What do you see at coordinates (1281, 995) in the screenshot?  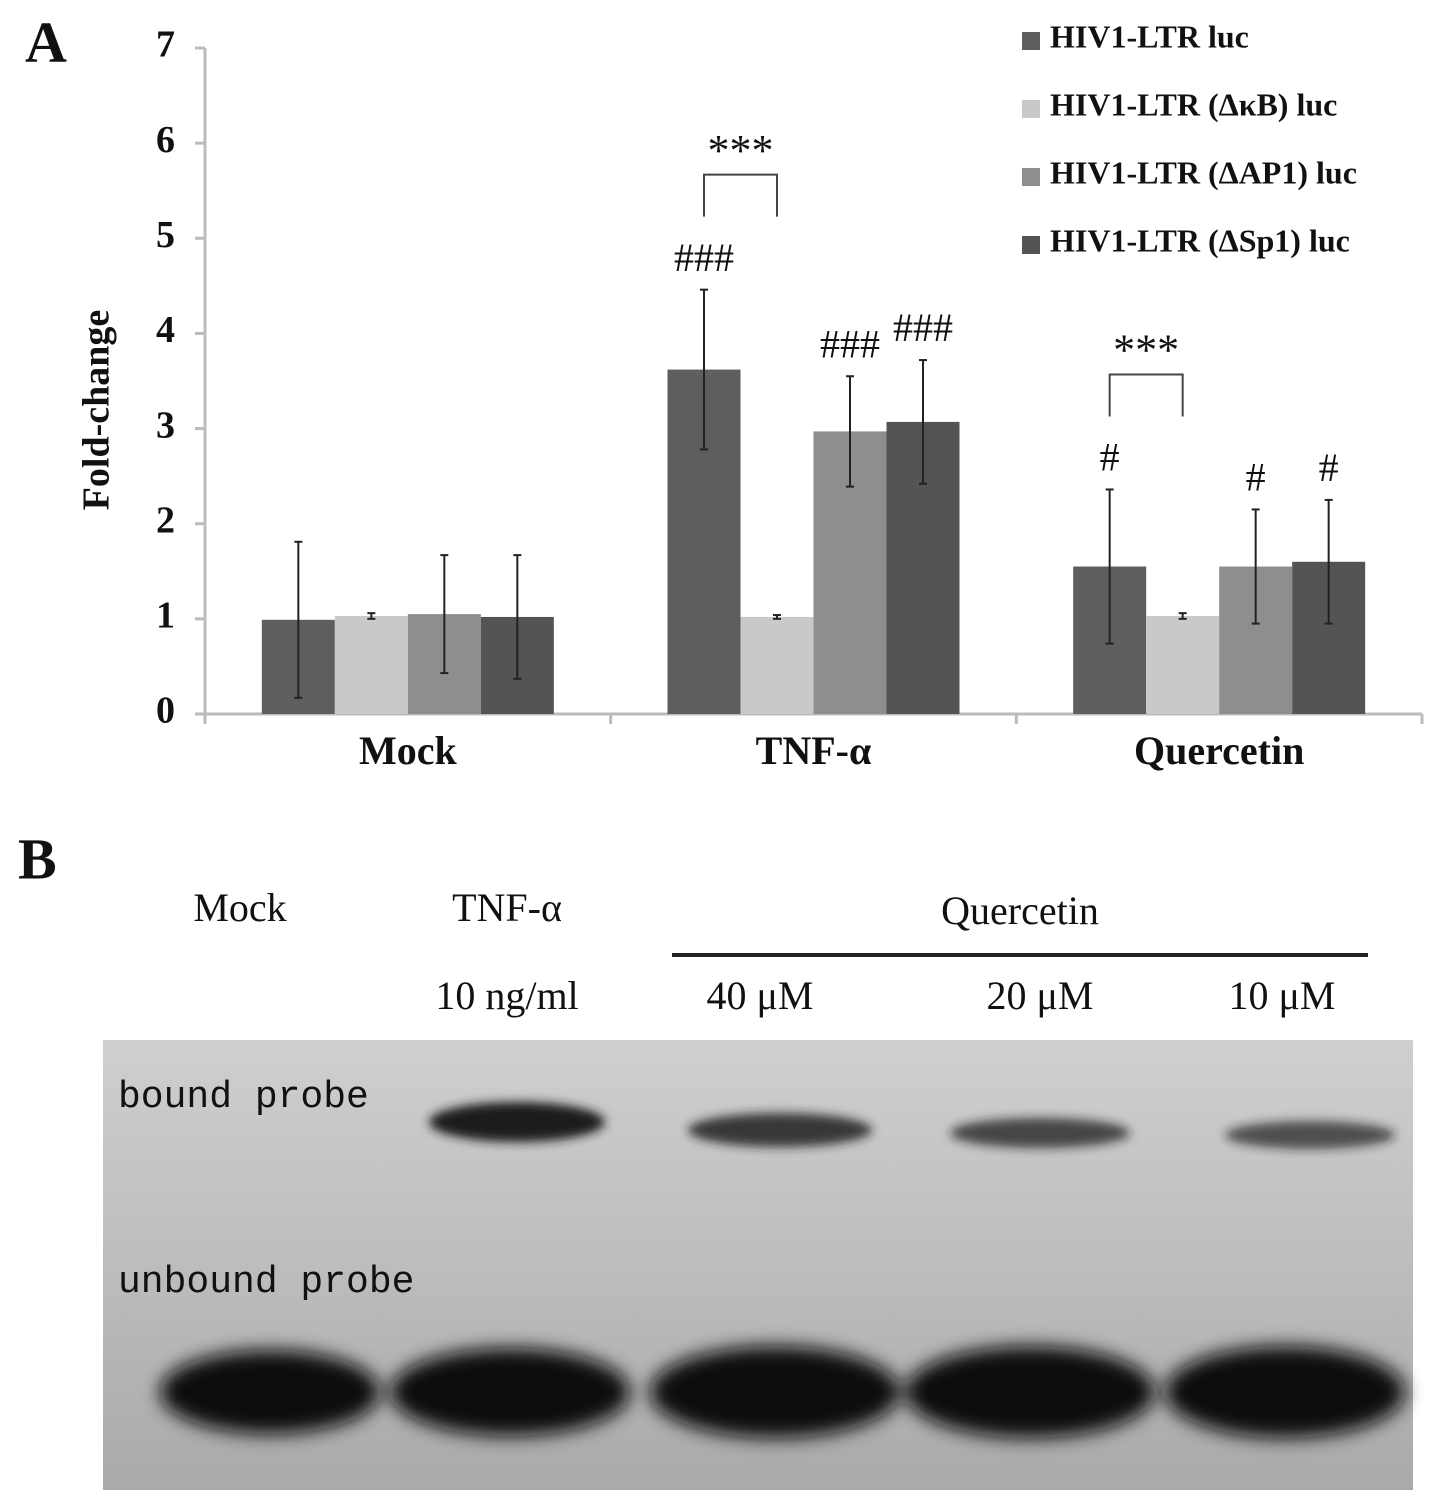 I see `dose-label: 10 μM` at bounding box center [1281, 995].